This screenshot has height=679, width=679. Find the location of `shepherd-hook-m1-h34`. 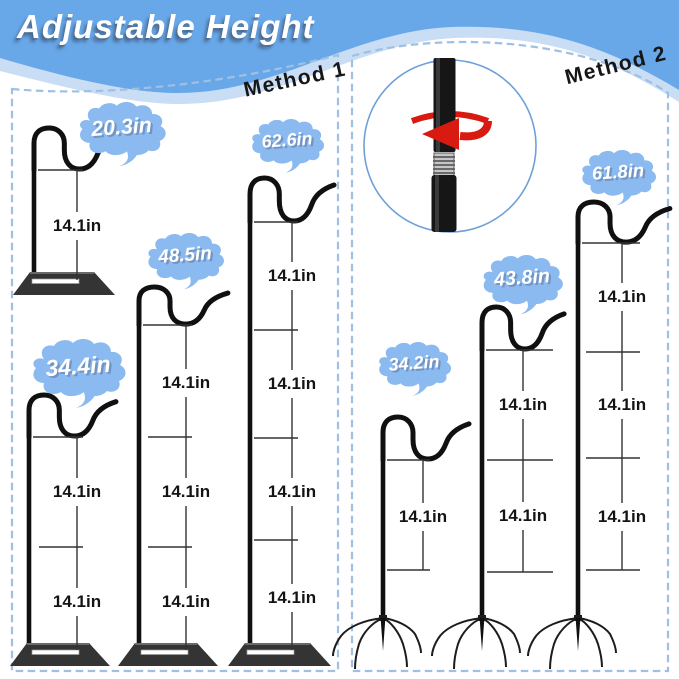

shepherd-hook-m1-h34 is located at coordinates (64, 529).